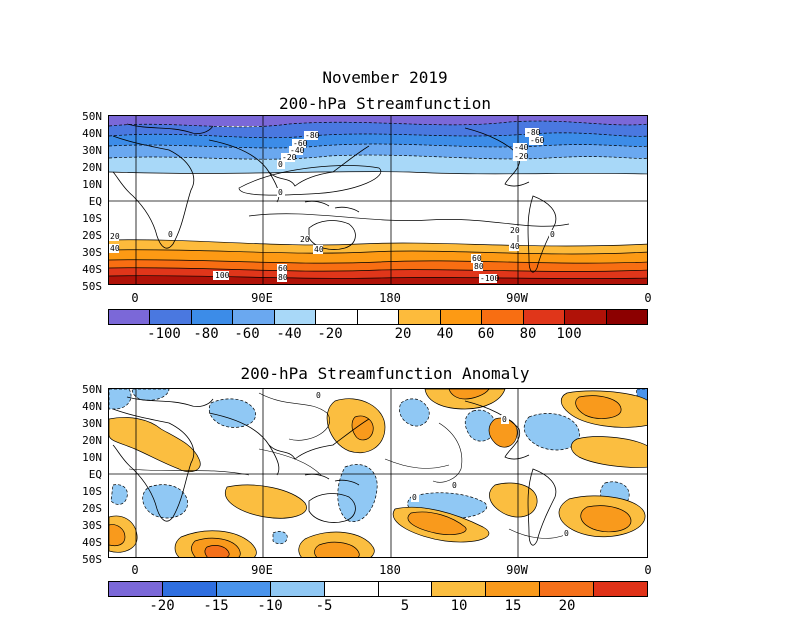 Image resolution: width=800 pixels, height=618 pixels. Describe the element at coordinates (92, 389) in the screenshot. I see `lat-label: 50N` at that location.